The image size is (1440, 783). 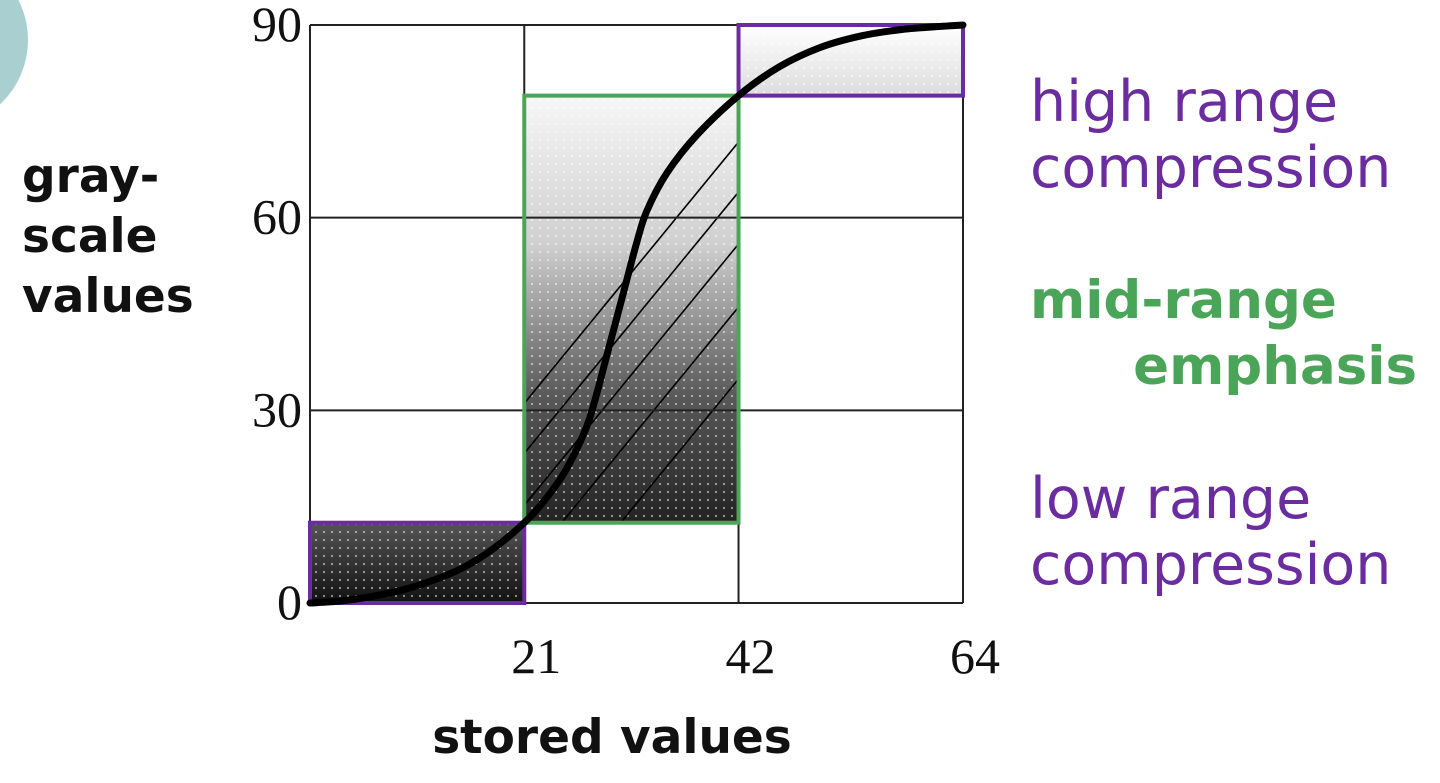 I want to click on y-axis-title-line-1: gray-, so click(x=90, y=176).